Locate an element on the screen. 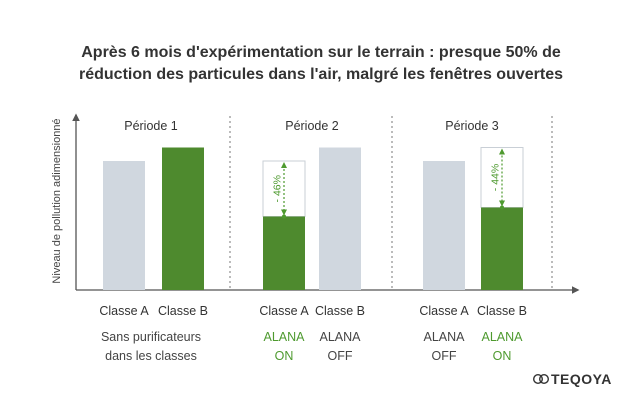 The width and height of the screenshot is (640, 404). condition-label: dans les classes is located at coordinates (151, 356).